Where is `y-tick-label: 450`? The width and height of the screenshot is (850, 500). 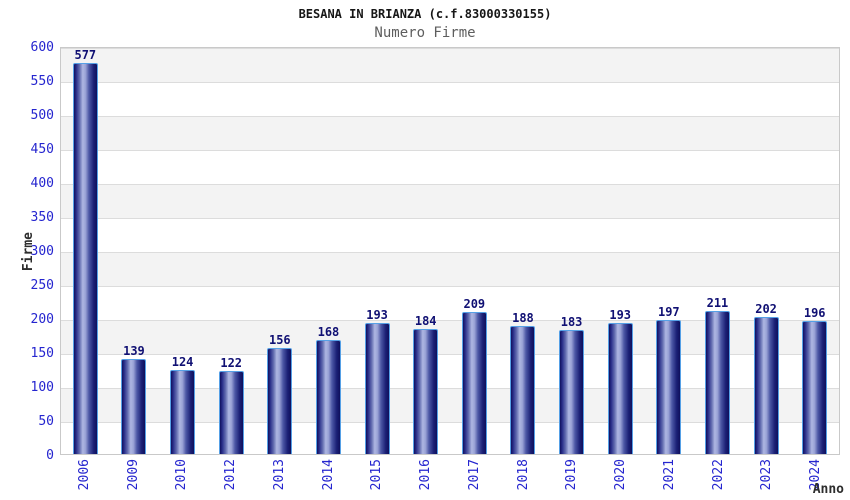 y-tick-label: 450 is located at coordinates (42, 149).